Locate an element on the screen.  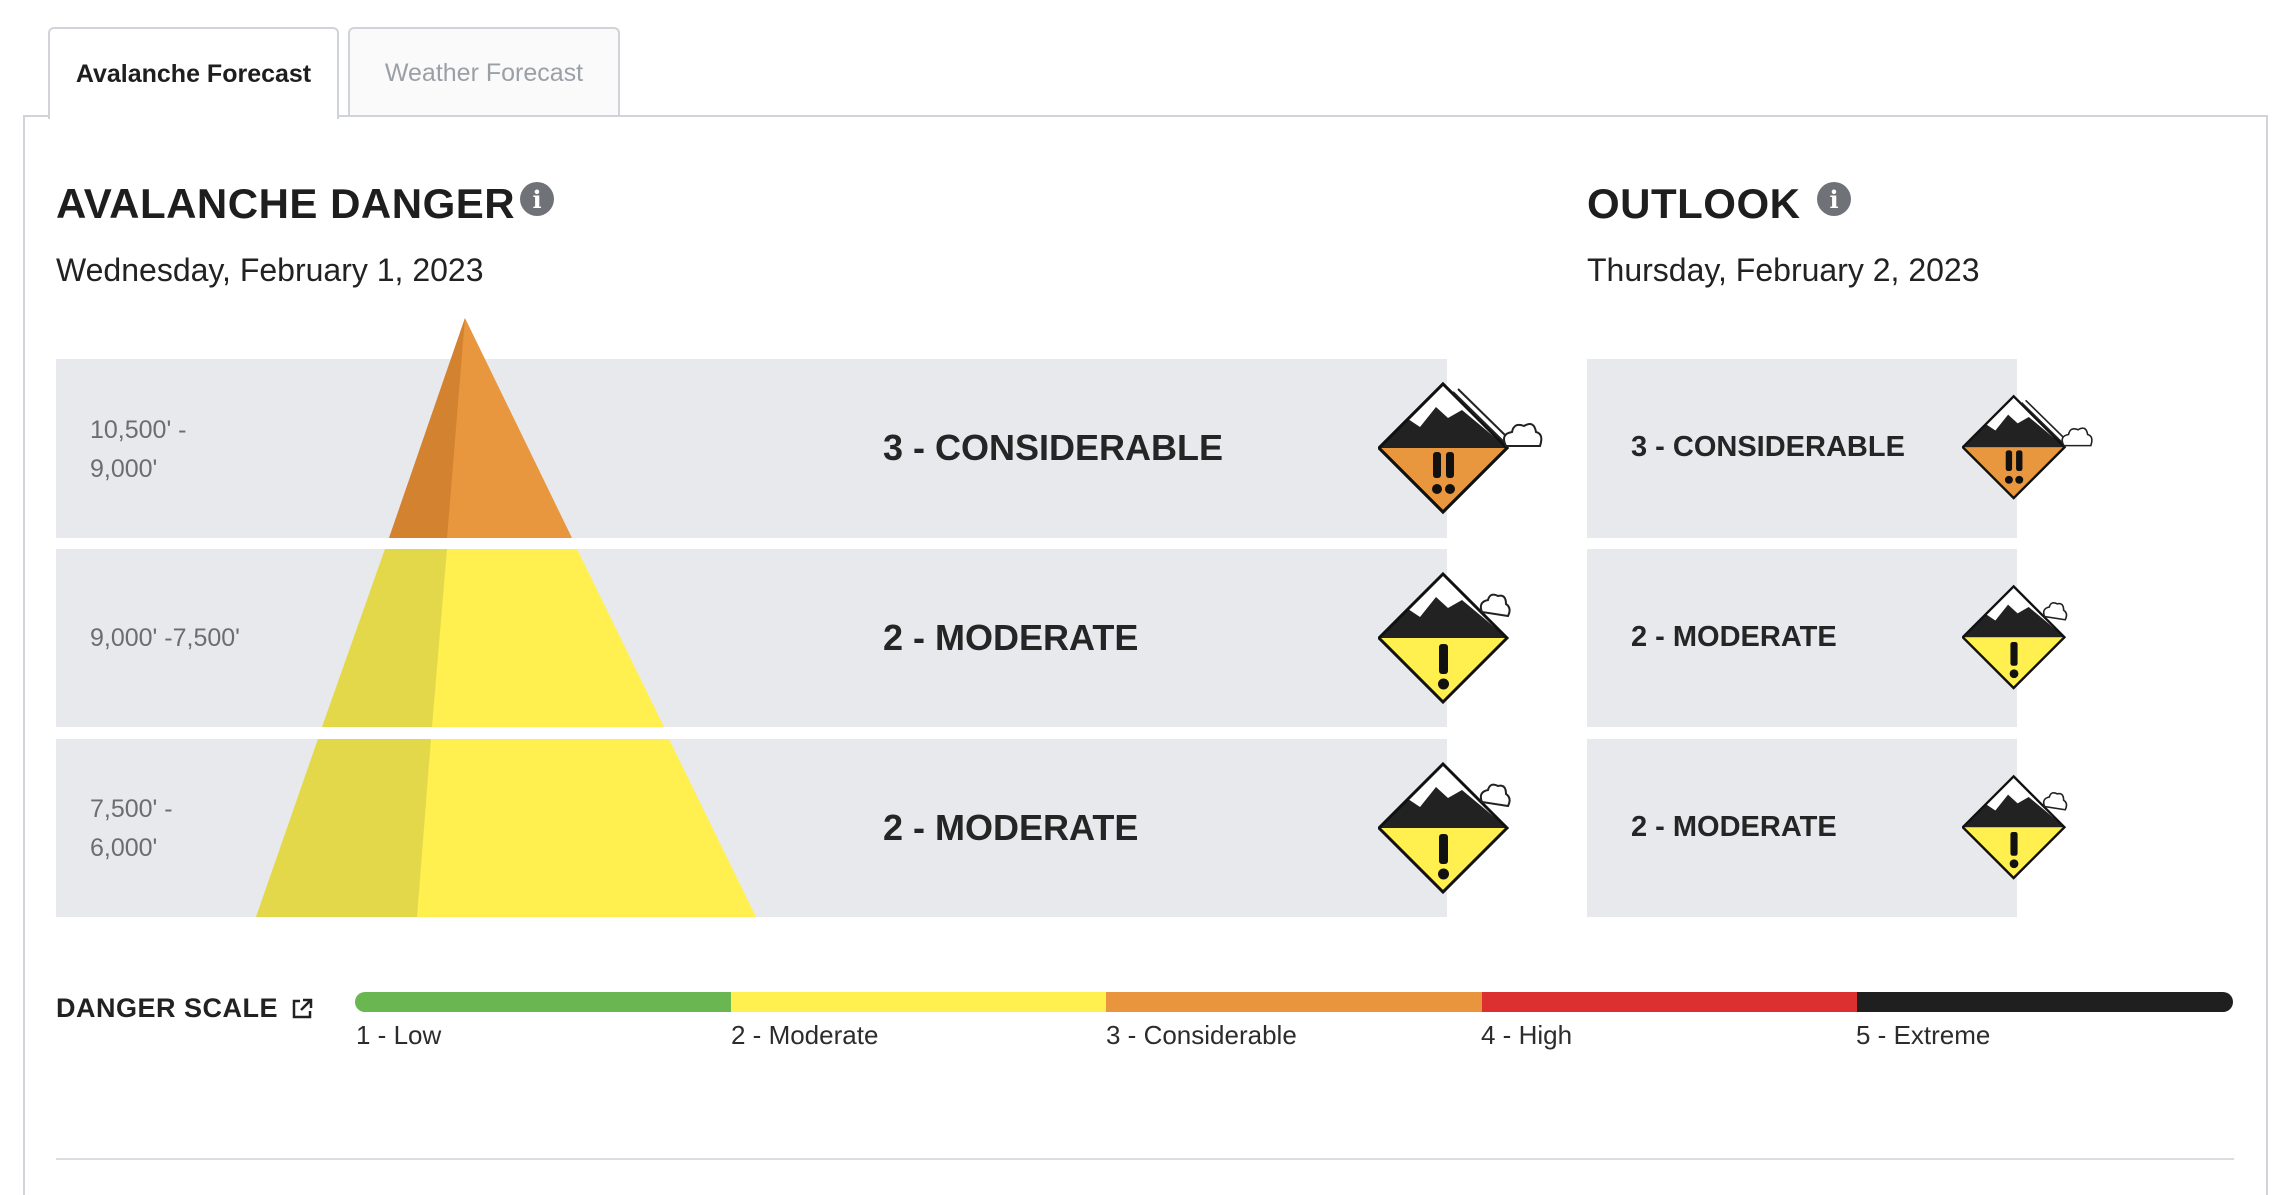
scale-segment-considerable is located at coordinates (1294, 1002).